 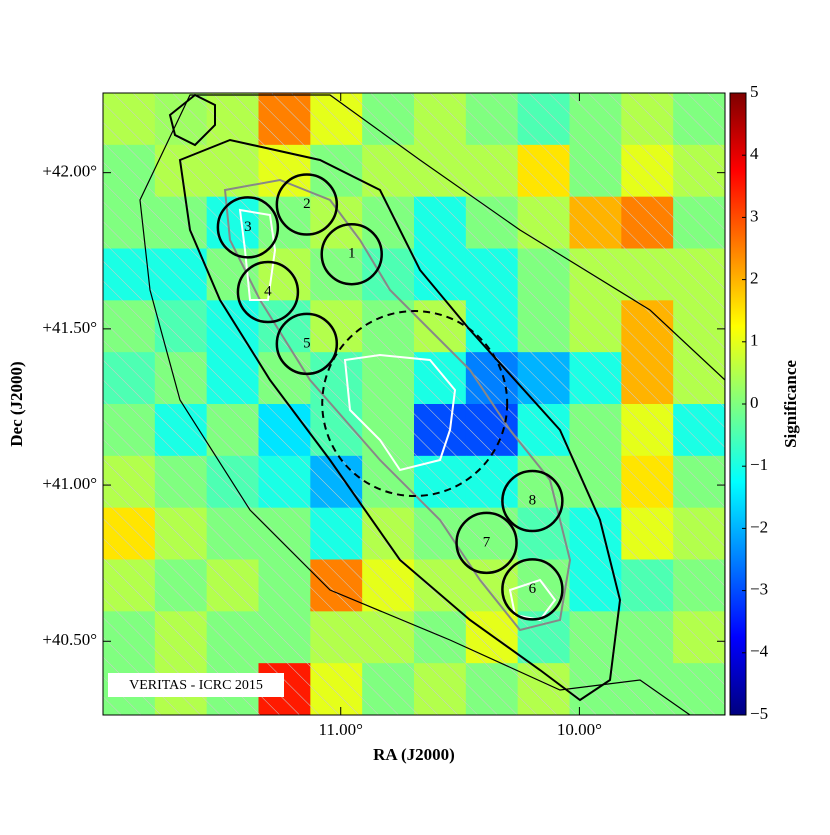 I want to click on colorbar-tick-label: 4, so click(x=754, y=153).